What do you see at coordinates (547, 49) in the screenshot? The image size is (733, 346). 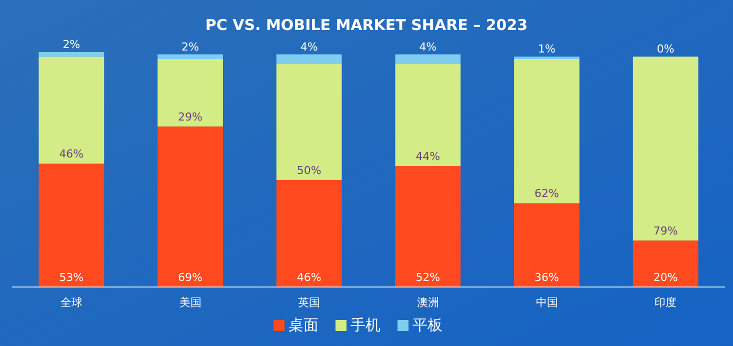 I see `data-label: 1%` at bounding box center [547, 49].